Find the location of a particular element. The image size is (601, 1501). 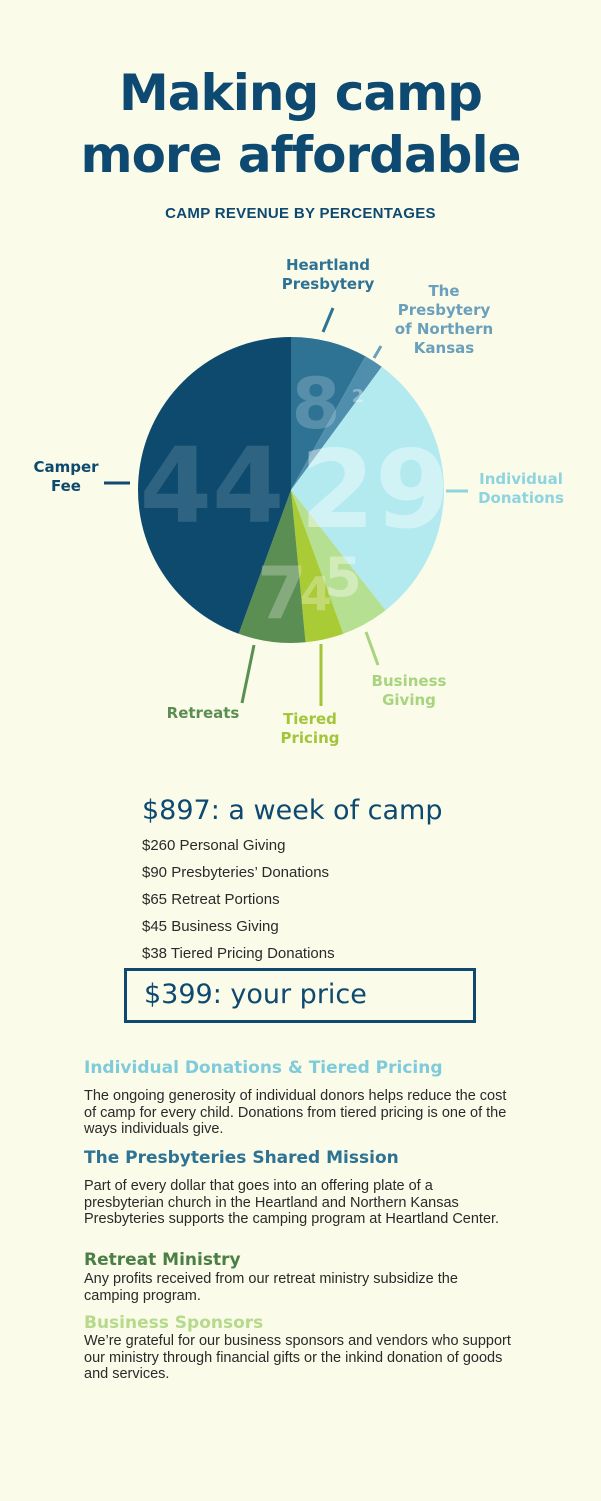

pie-category-label-line: Retreats is located at coordinates (203, 713).